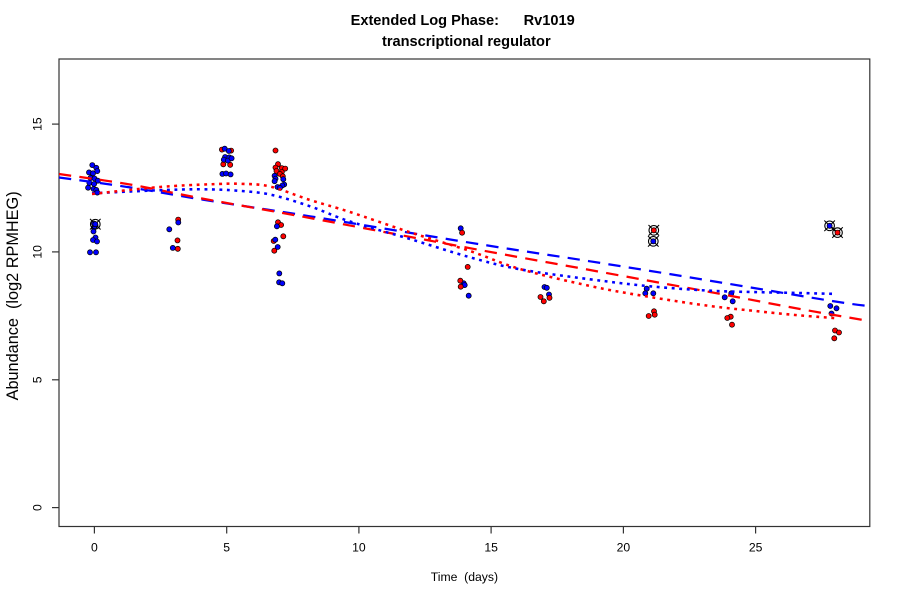 This screenshot has width=900, height=600. I want to click on svg-text: Rv1019, so click(549, 21).